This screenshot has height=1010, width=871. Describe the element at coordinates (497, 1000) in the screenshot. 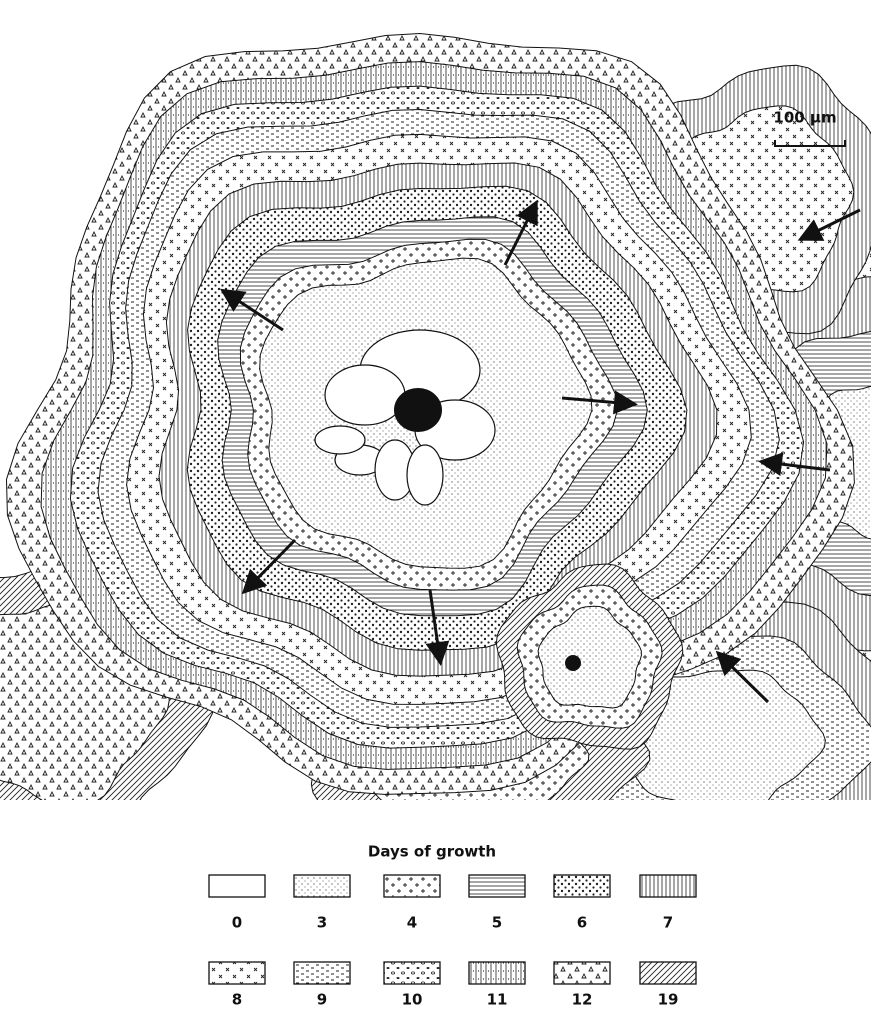

I see `legend-label: 11` at that location.